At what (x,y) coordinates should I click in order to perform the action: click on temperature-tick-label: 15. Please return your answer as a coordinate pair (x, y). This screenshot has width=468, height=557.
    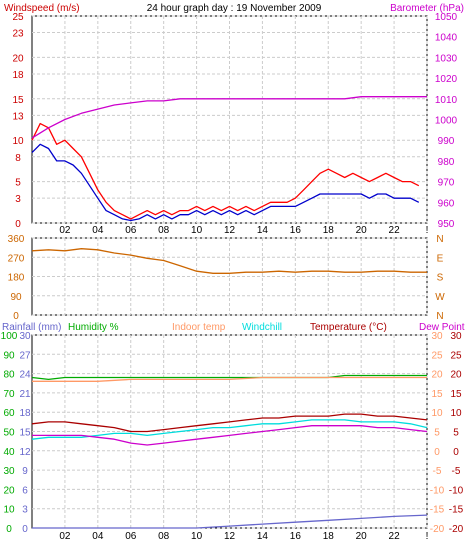
    Looking at the image, I should click on (456, 394).